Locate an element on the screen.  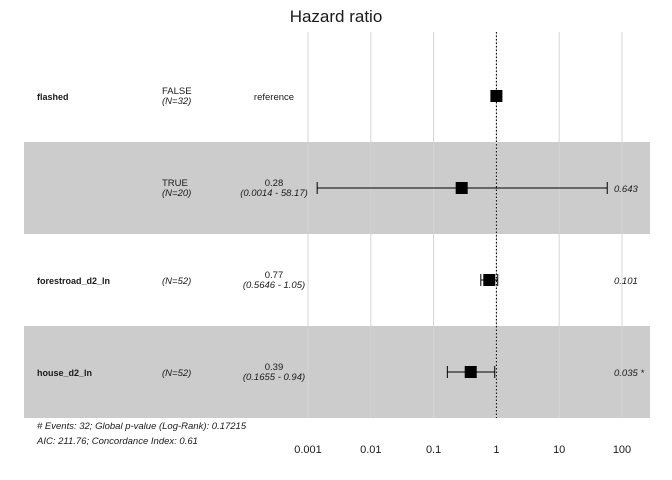
x-tick-label: 1 is located at coordinates (496, 450).